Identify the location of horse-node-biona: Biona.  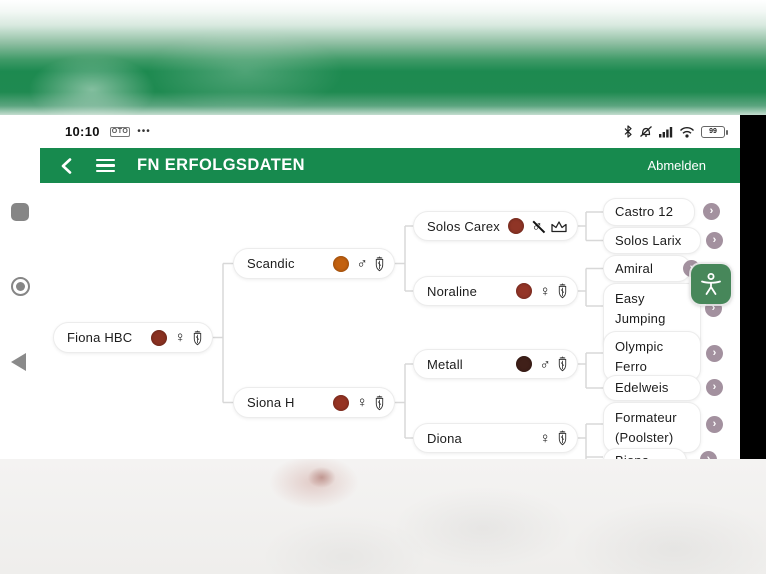
(645, 453).